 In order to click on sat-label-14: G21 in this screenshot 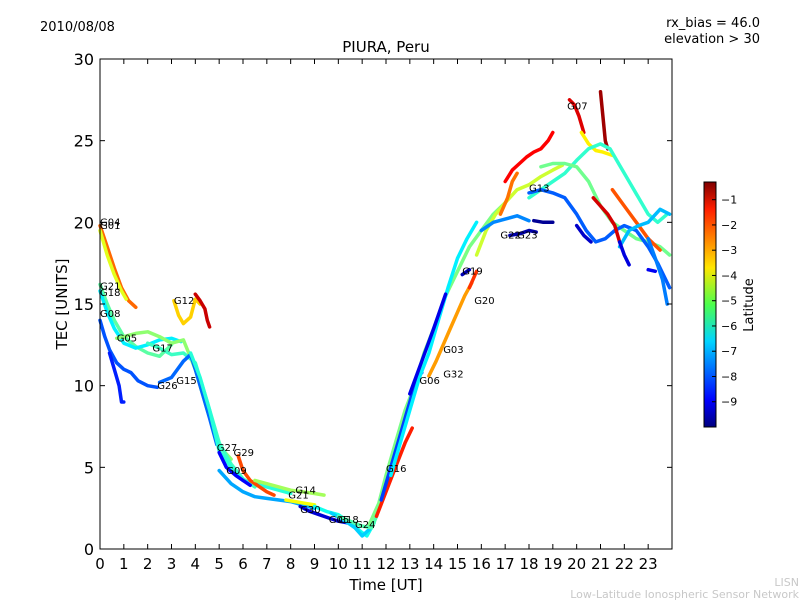, I will do `click(298, 495)`.